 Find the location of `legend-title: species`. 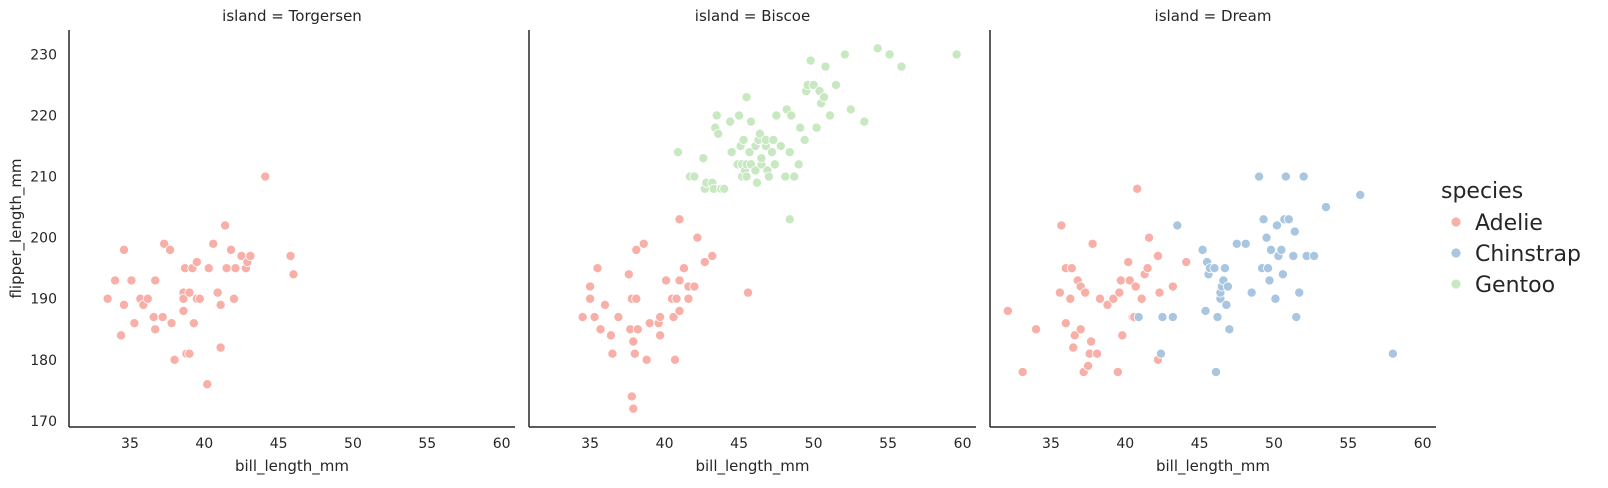

legend-title: species is located at coordinates (1482, 191).